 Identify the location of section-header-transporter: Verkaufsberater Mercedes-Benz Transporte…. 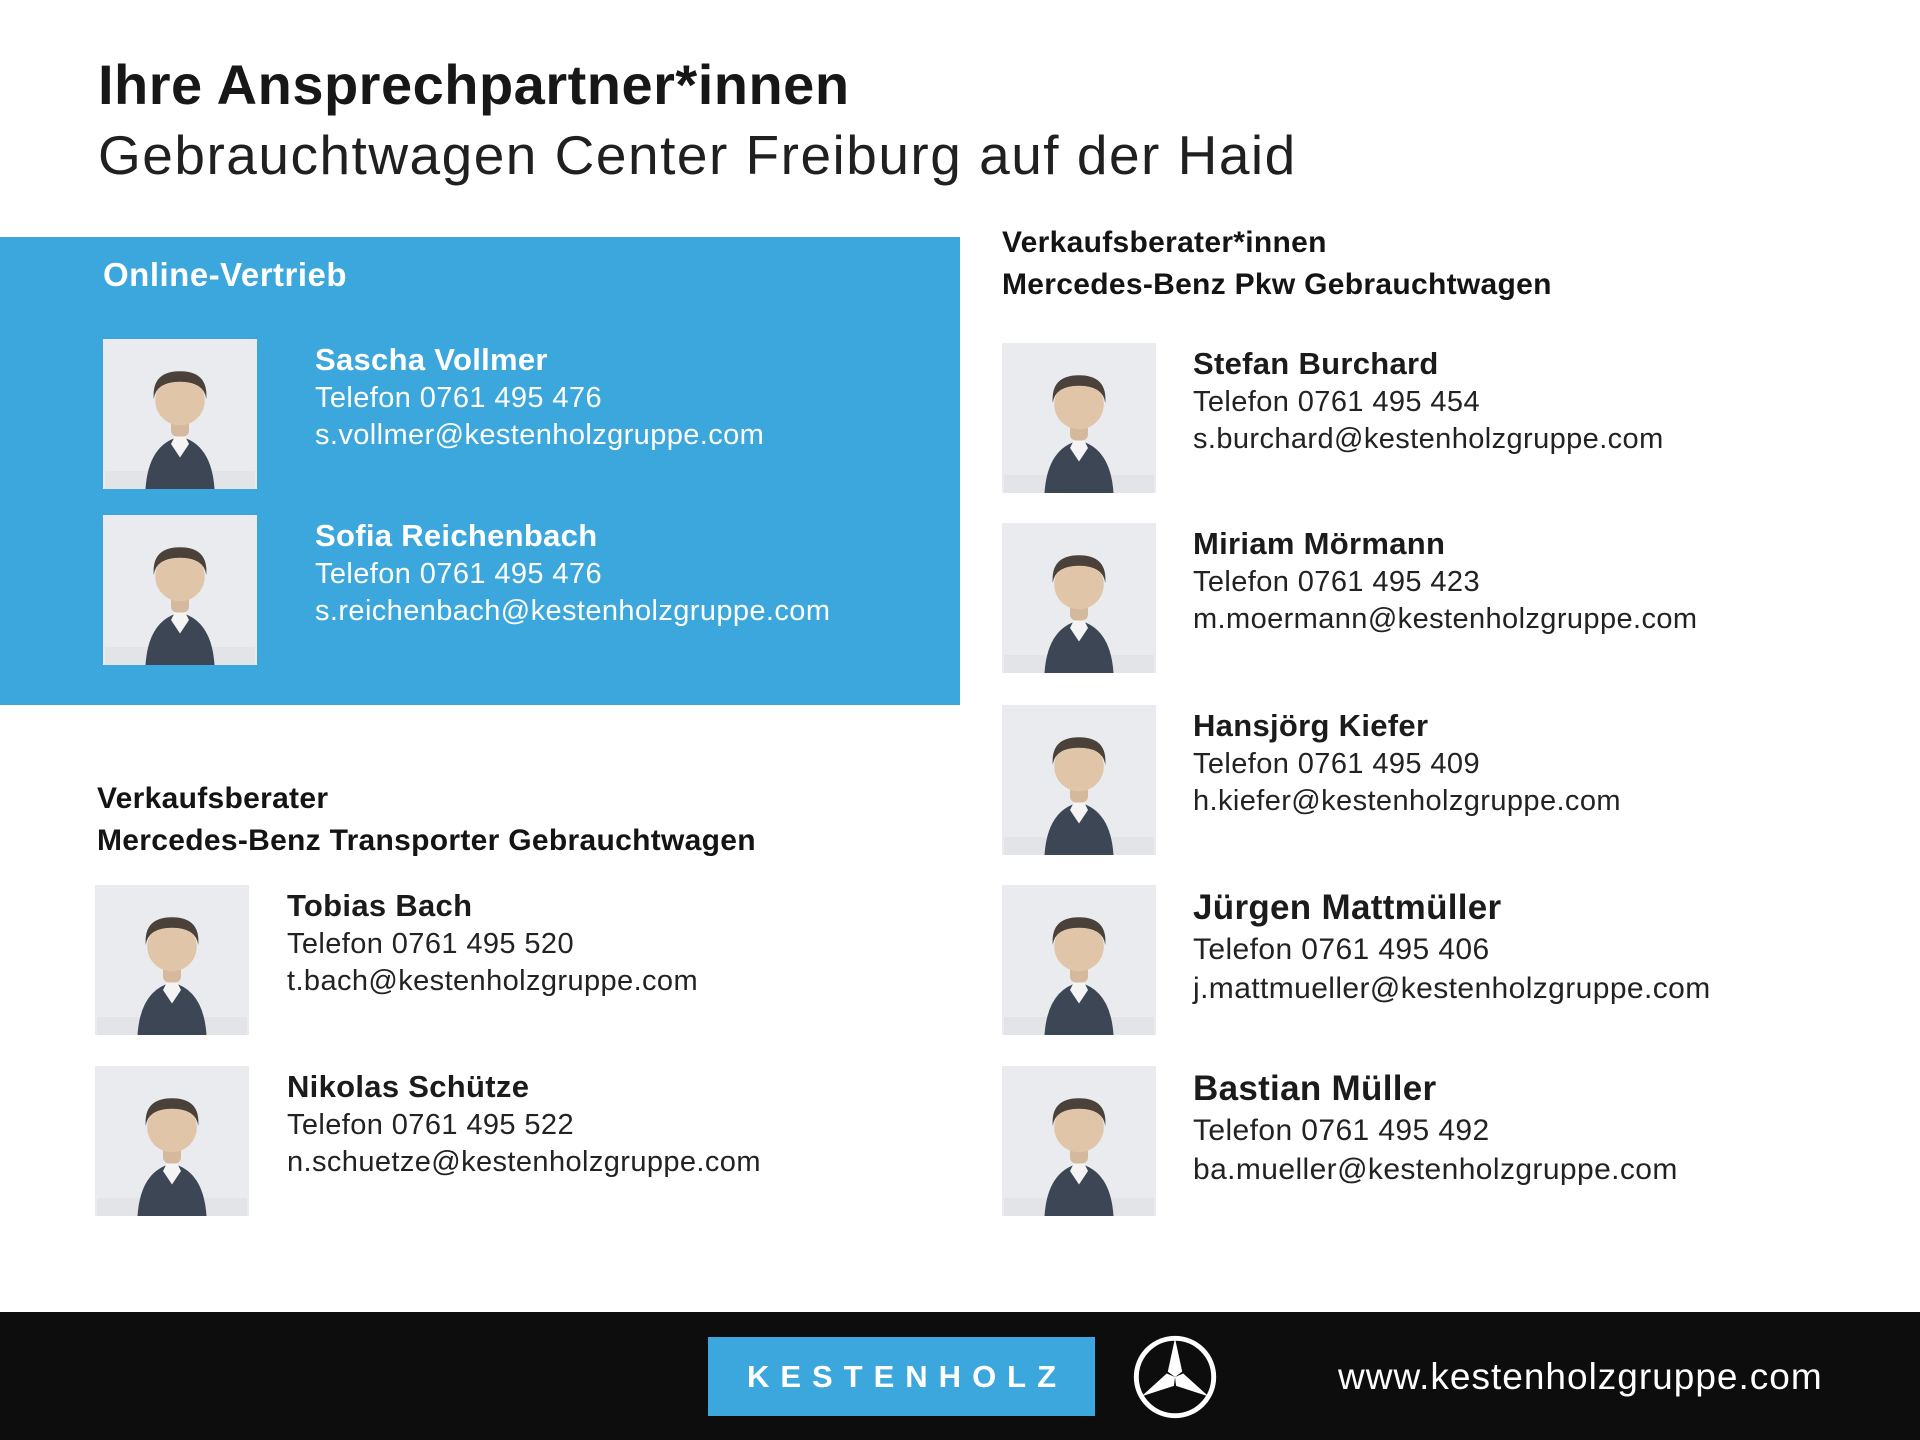
(426, 820).